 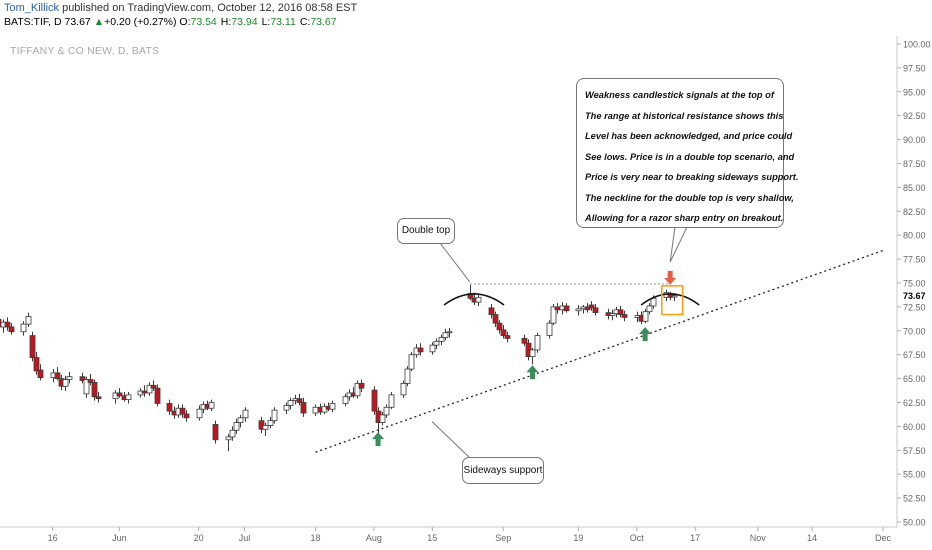 What do you see at coordinates (426, 231) in the screenshot?
I see `double-top-label: Double top` at bounding box center [426, 231].